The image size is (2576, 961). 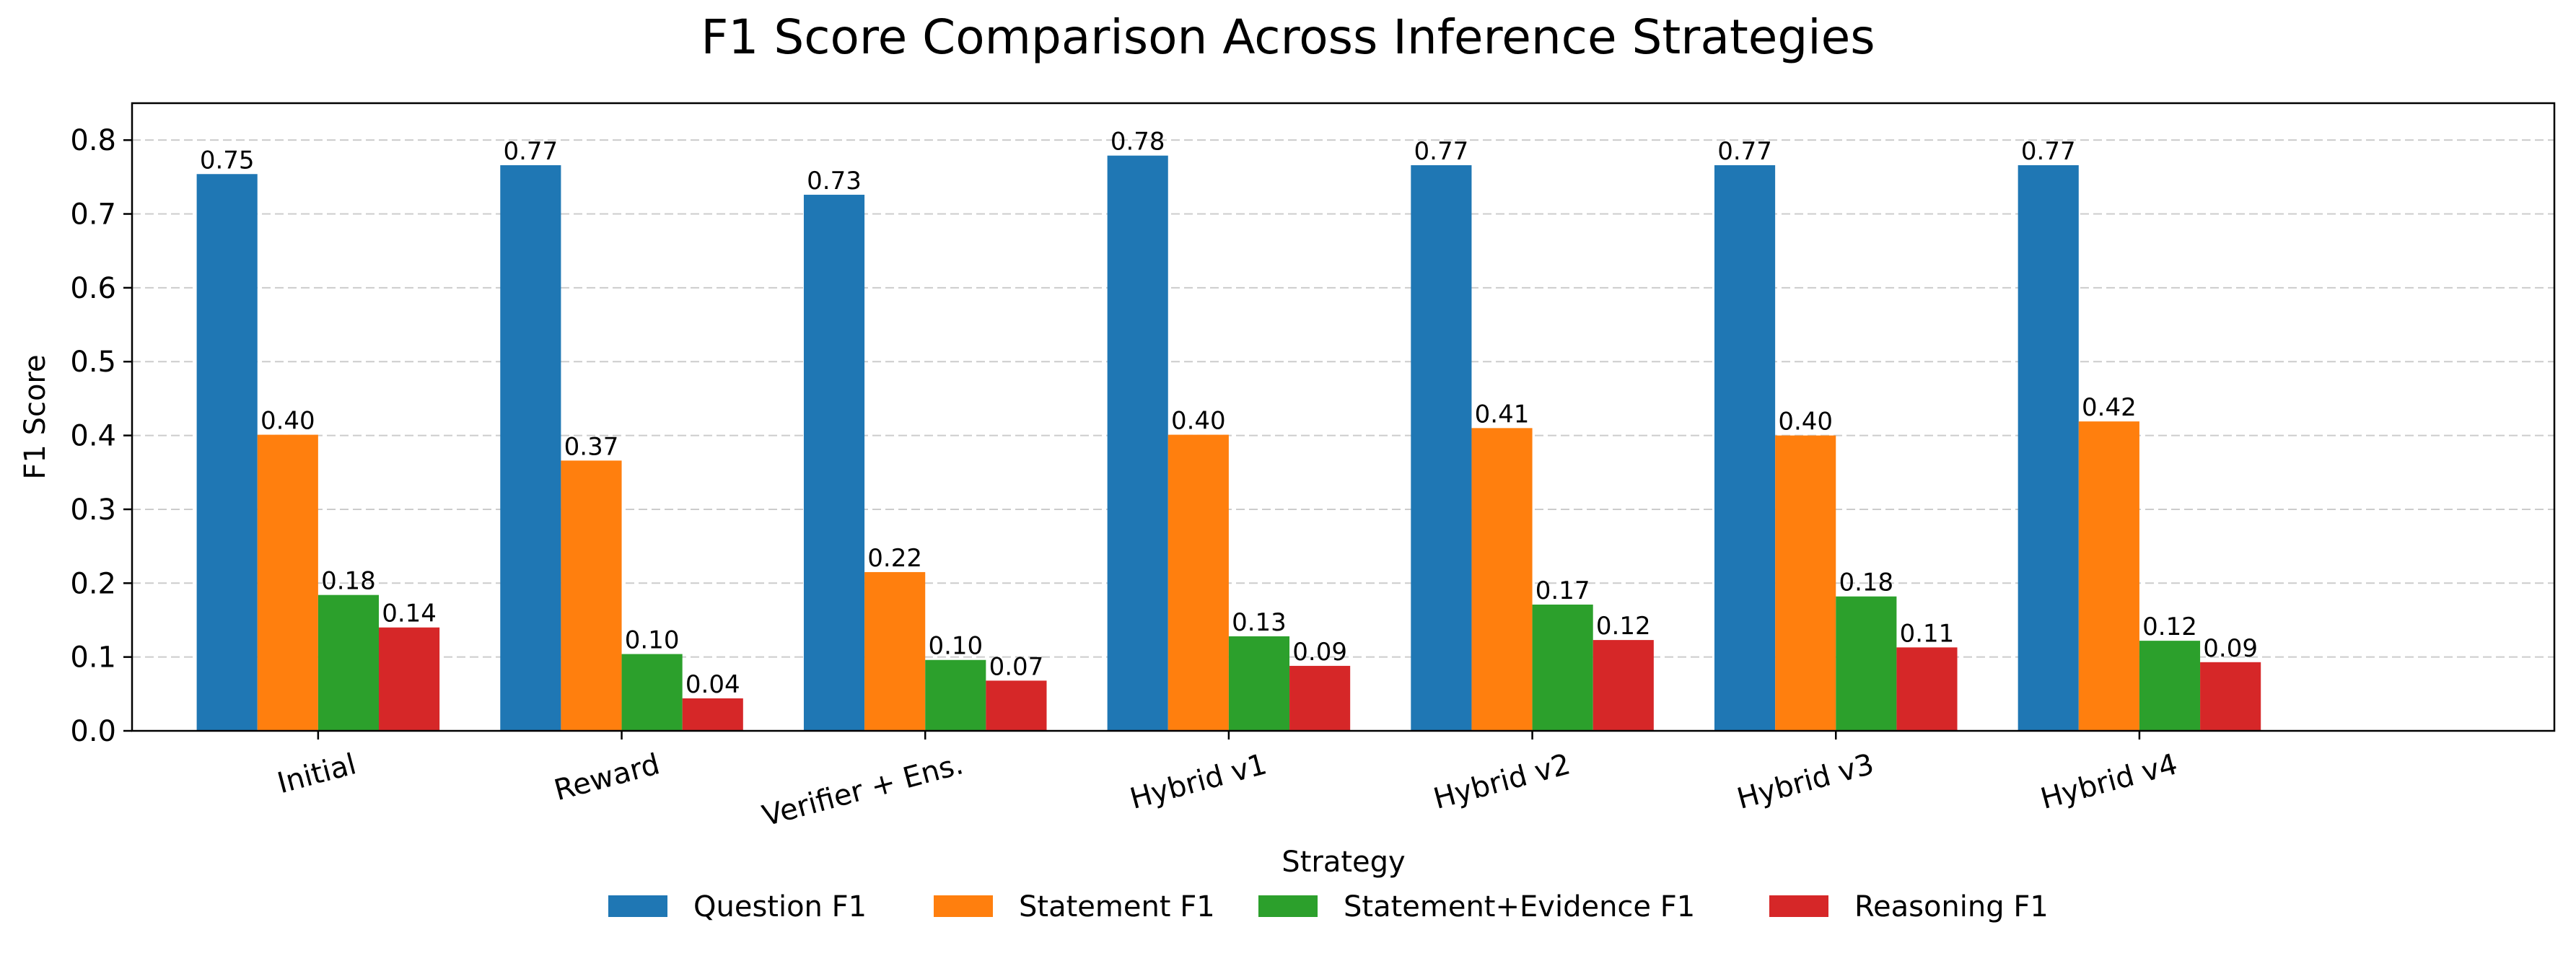 I want to click on bar-value-label: 0.75, so click(x=228, y=160).